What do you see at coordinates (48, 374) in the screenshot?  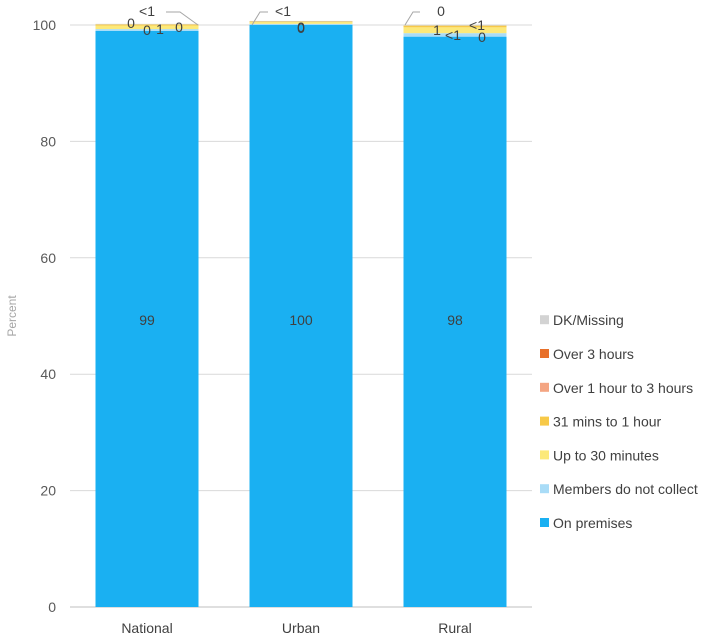 I see `y-tick-label: 40` at bounding box center [48, 374].